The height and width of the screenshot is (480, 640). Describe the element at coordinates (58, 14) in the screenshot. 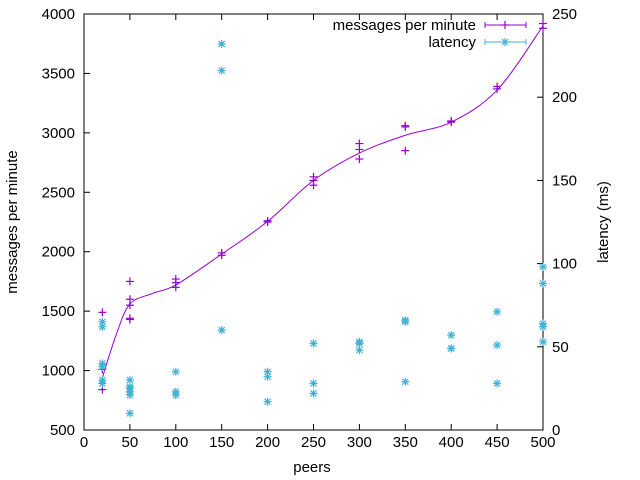

I see `y-tick-label: 4000` at that location.